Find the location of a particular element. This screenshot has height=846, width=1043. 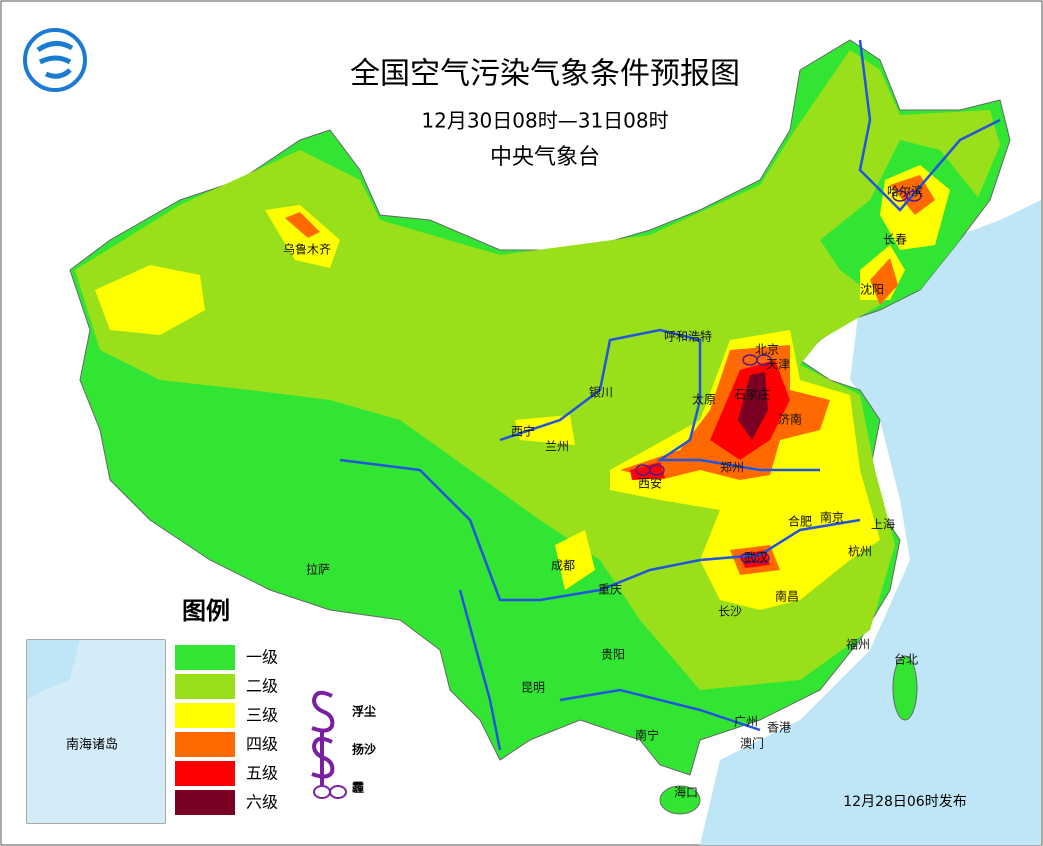

city-label: 哈尔滨 is located at coordinates (905, 191).